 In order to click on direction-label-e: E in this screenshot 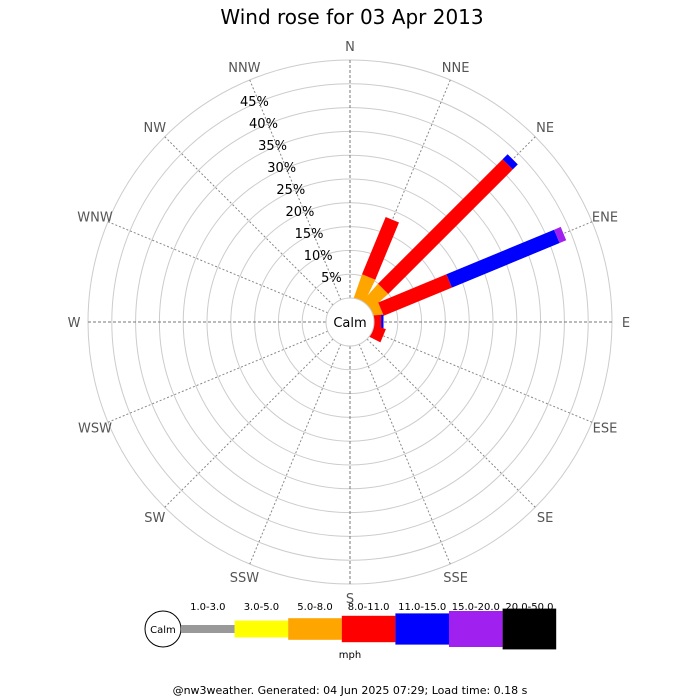, I will do `click(626, 323)`.